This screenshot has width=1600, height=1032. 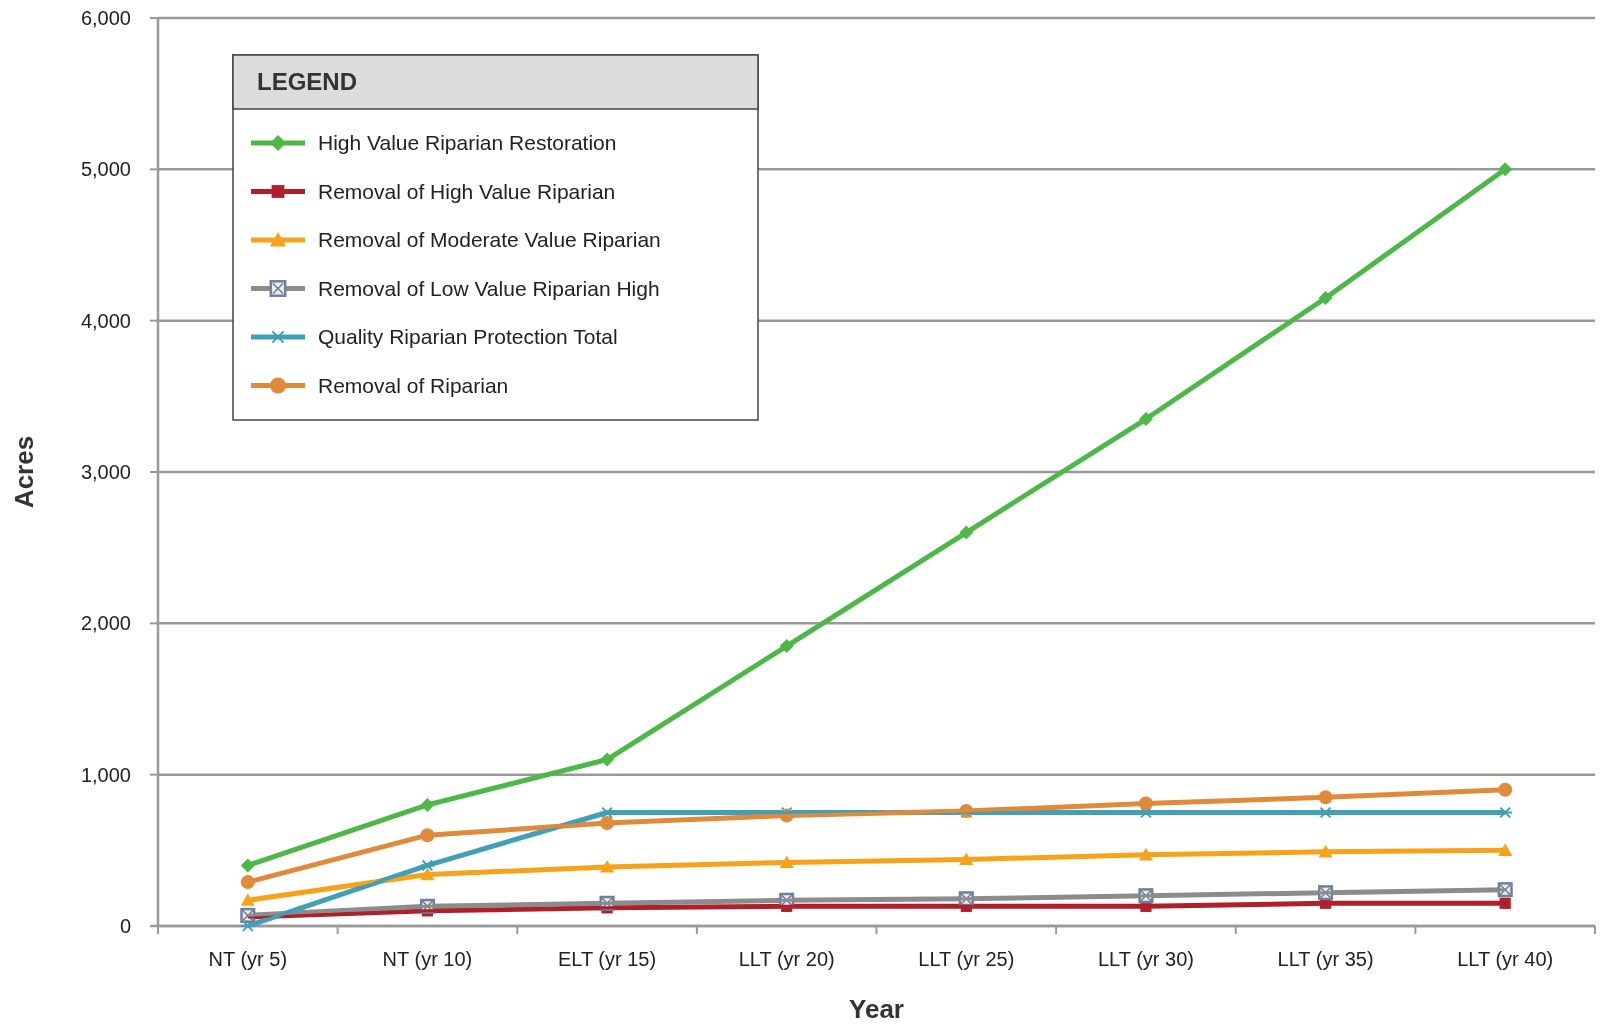 What do you see at coordinates (105, 623) in the screenshot?
I see `y-tick-label: 2,000` at bounding box center [105, 623].